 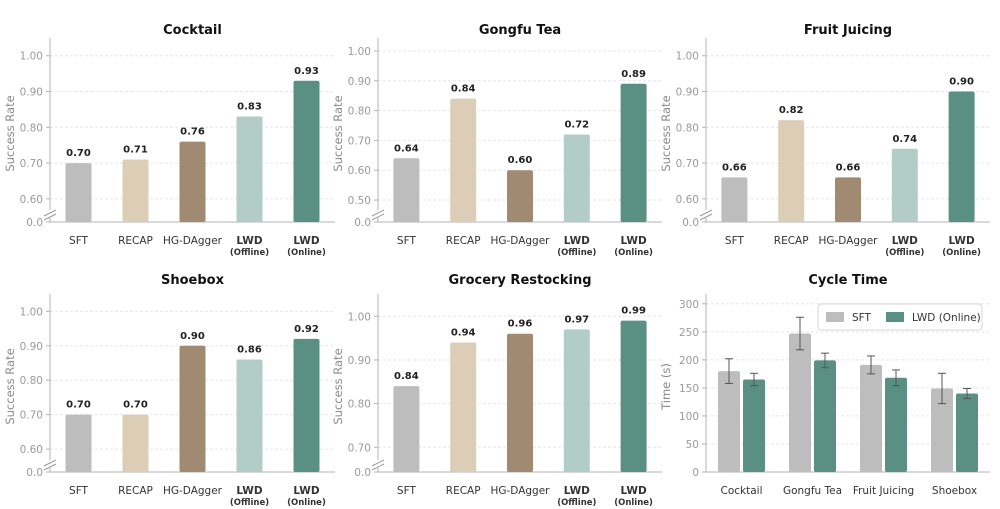 I want to click on bar-value-label: 0.90, so click(x=961, y=82).